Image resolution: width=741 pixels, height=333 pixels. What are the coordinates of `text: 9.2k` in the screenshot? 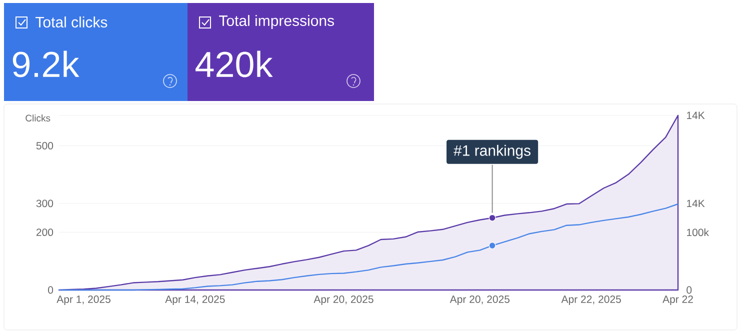 It's located at (46, 64).